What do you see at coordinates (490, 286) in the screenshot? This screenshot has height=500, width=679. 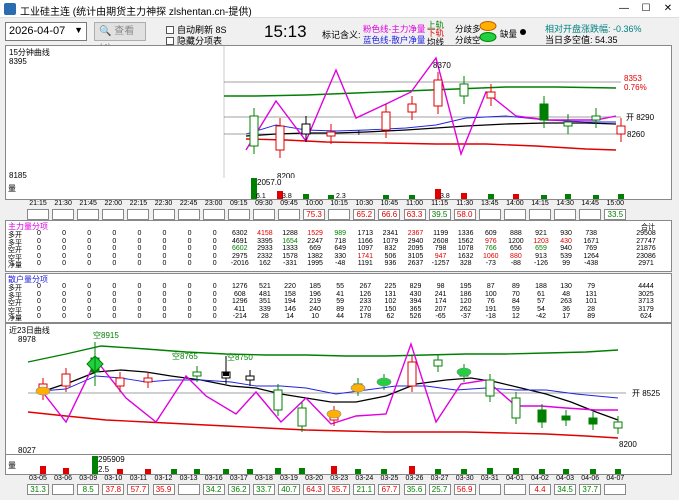 I see `table-cell: 87` at bounding box center [490, 286].